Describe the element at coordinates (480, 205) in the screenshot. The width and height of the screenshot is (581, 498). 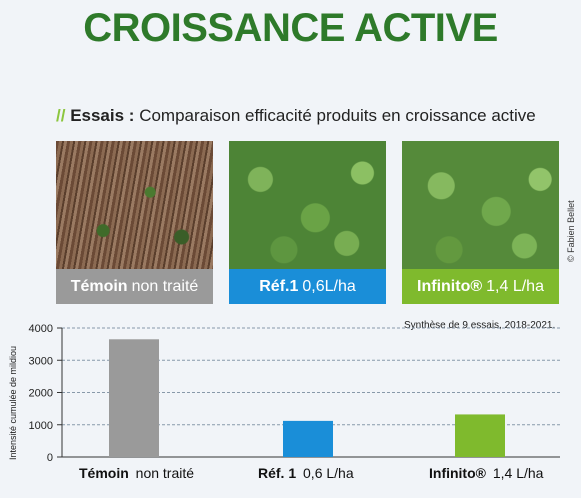
I see `field-photo-infinito` at that location.